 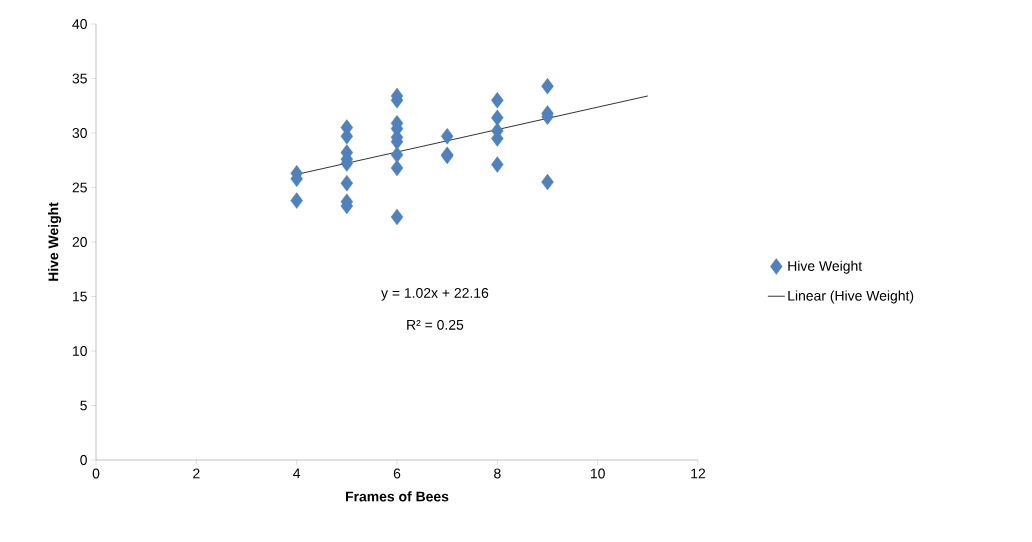 I want to click on y-axis-title: Hive Weight, so click(x=55, y=241).